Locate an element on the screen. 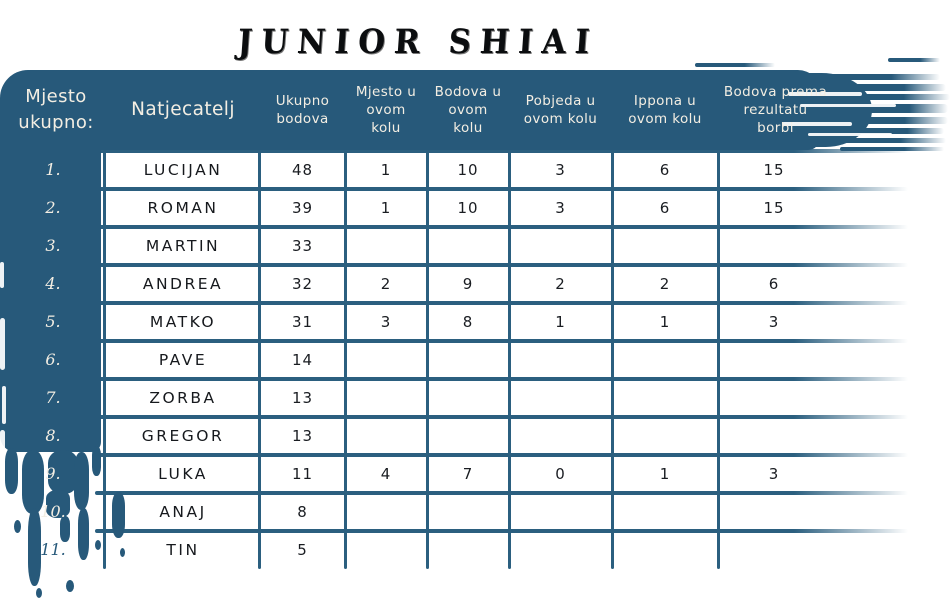 The height and width of the screenshot is (600, 950). cell-round_wins: 1 is located at coordinates (560, 322).